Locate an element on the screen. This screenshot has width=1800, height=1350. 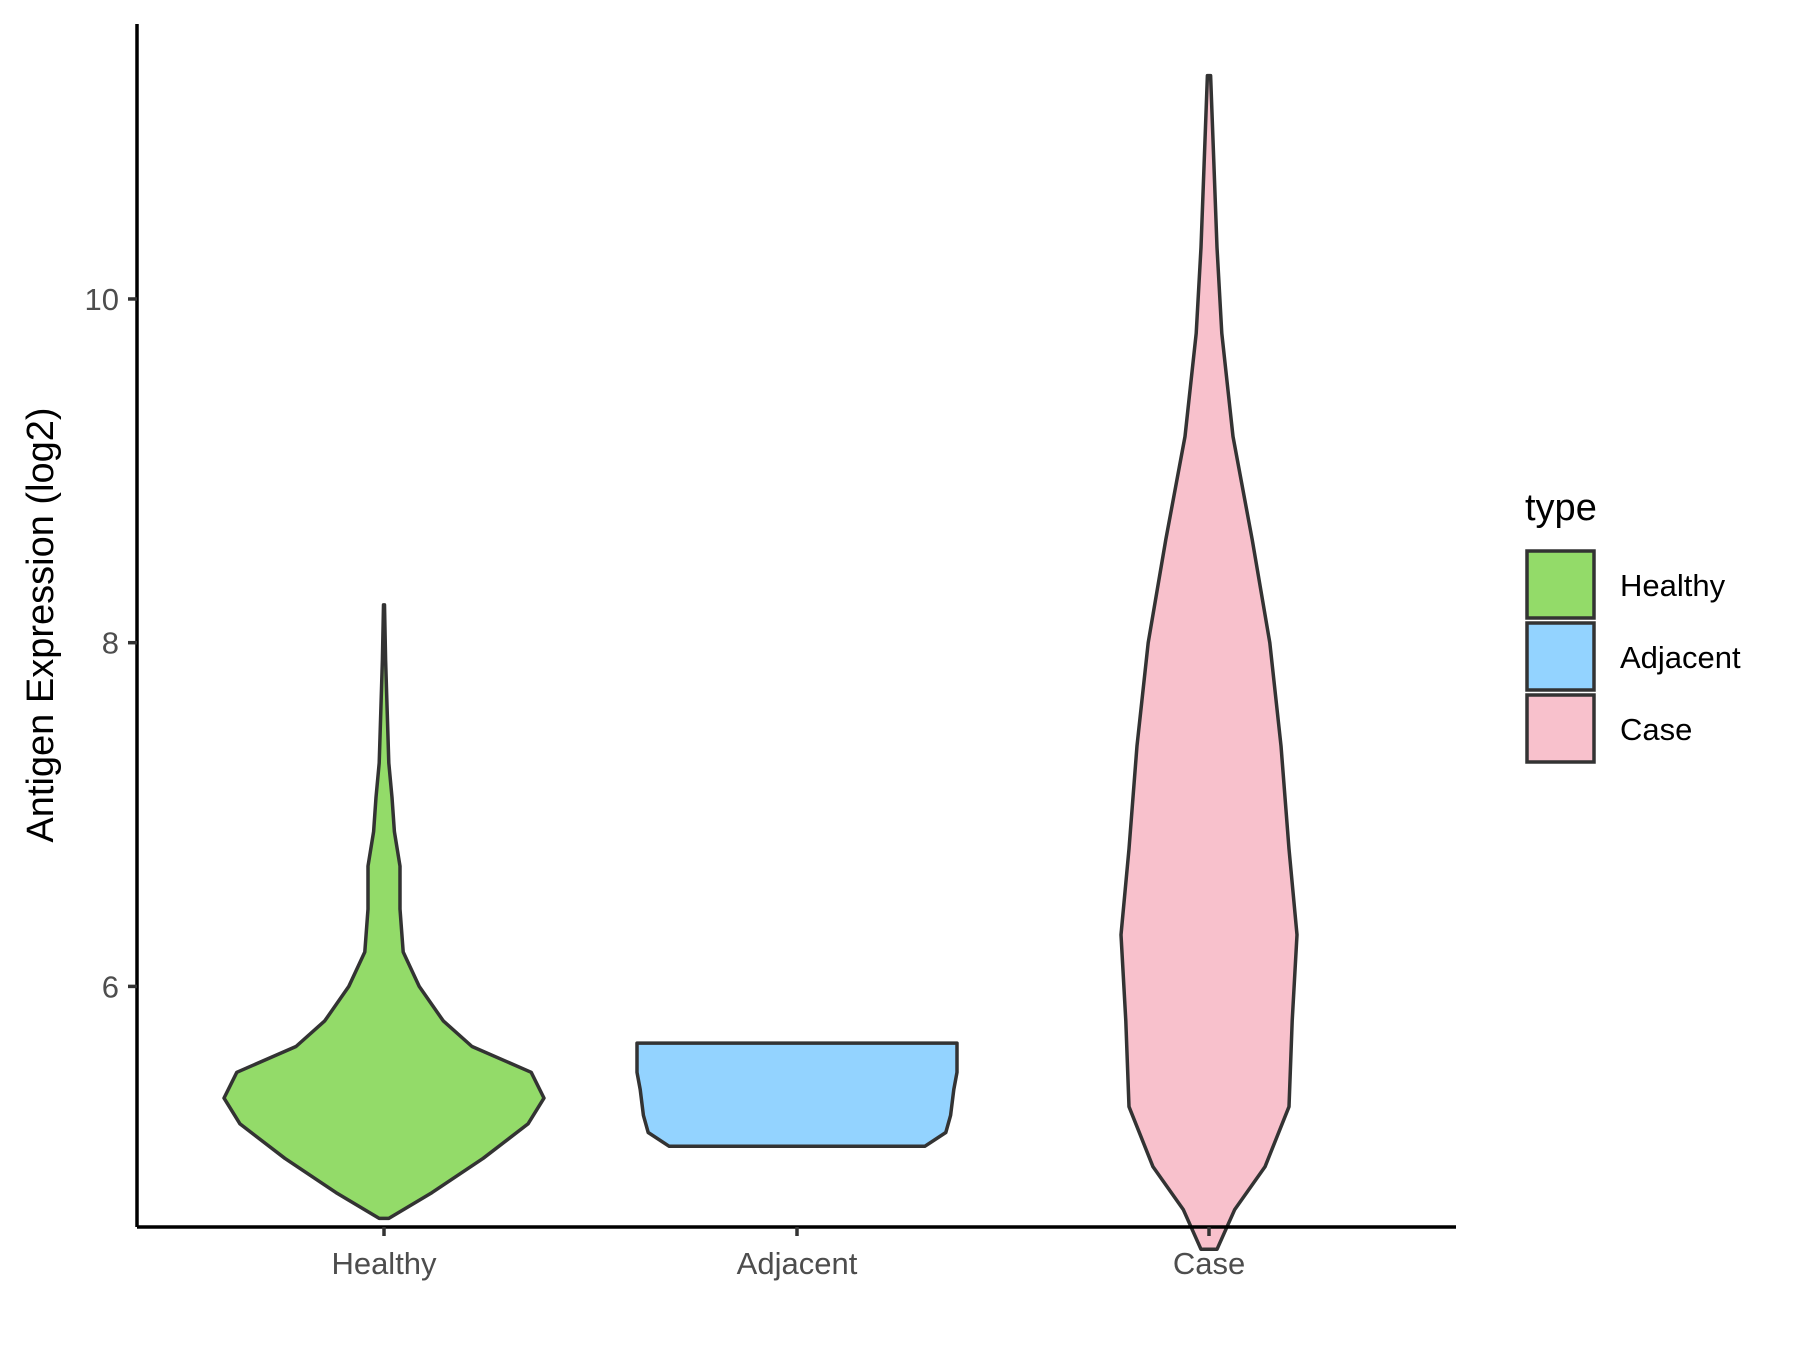
legend-entries: Healthy Adjacent Case is located at coordinates (1633, 656).